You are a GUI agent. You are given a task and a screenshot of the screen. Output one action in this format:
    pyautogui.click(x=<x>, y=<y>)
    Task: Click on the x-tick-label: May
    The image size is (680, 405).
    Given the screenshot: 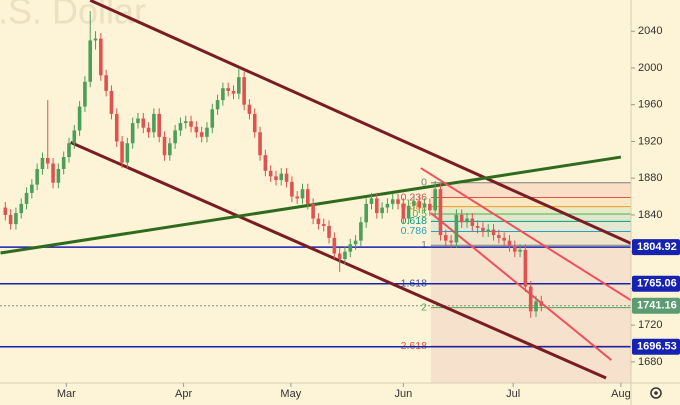 What is the action you would take?
    pyautogui.click(x=290, y=394)
    